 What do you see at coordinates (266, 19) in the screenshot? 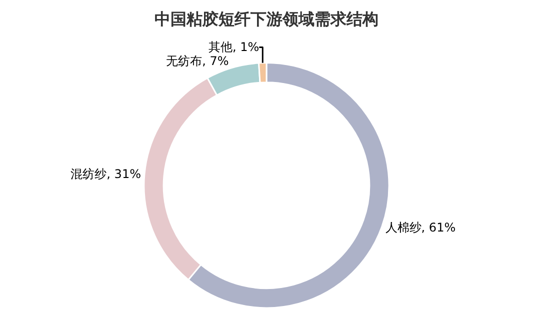
I see `chart-title: 中国粘胶短纤下游领域需求结构` at bounding box center [266, 19].